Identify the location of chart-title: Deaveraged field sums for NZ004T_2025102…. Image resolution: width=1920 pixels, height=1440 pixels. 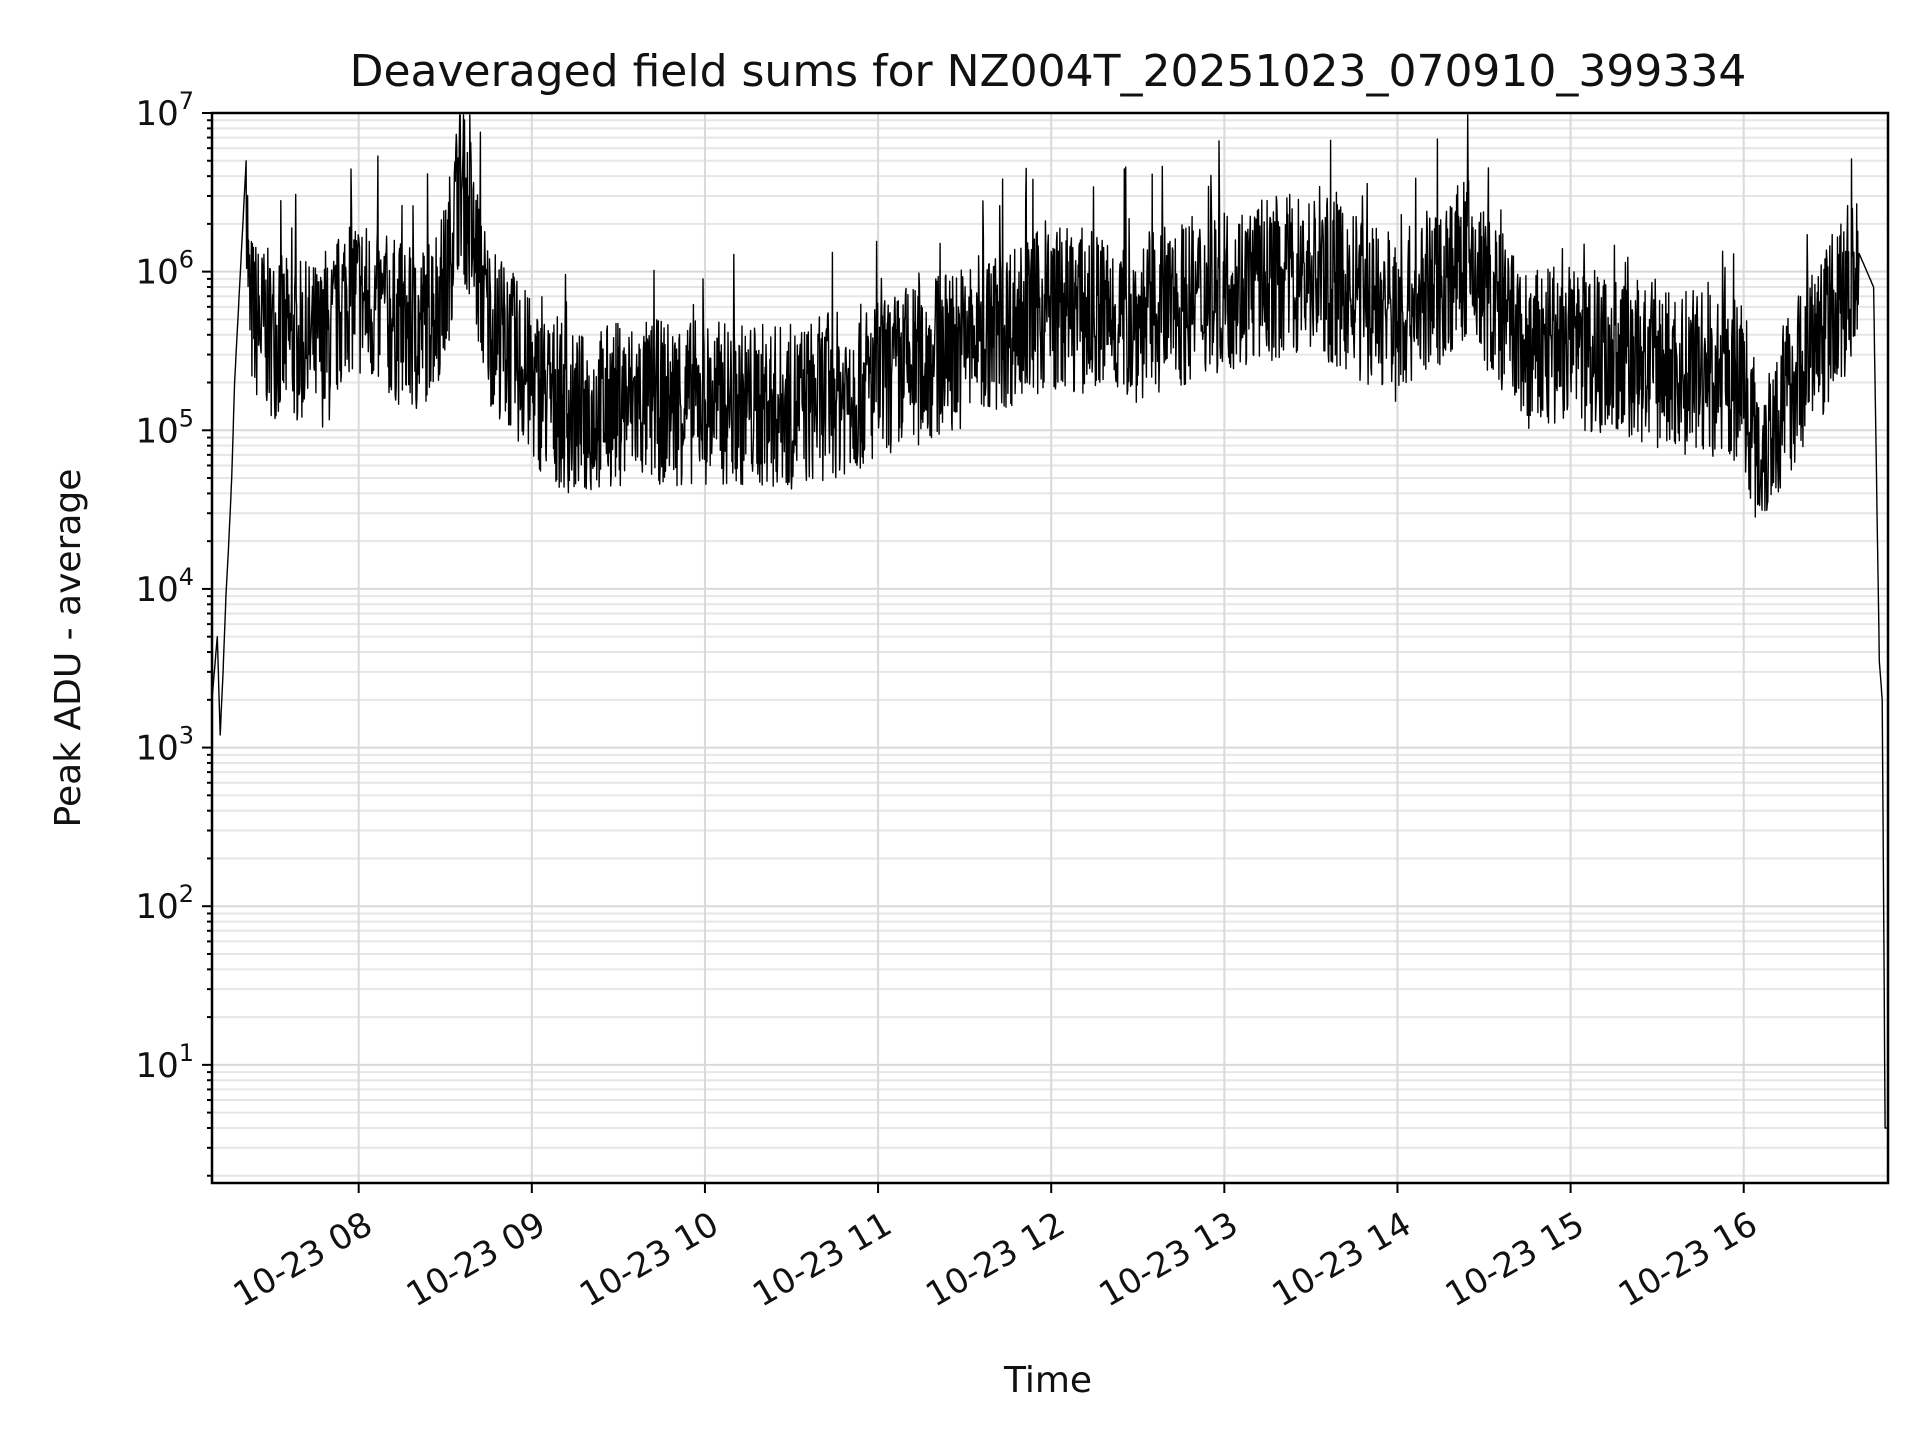
(1048, 71).